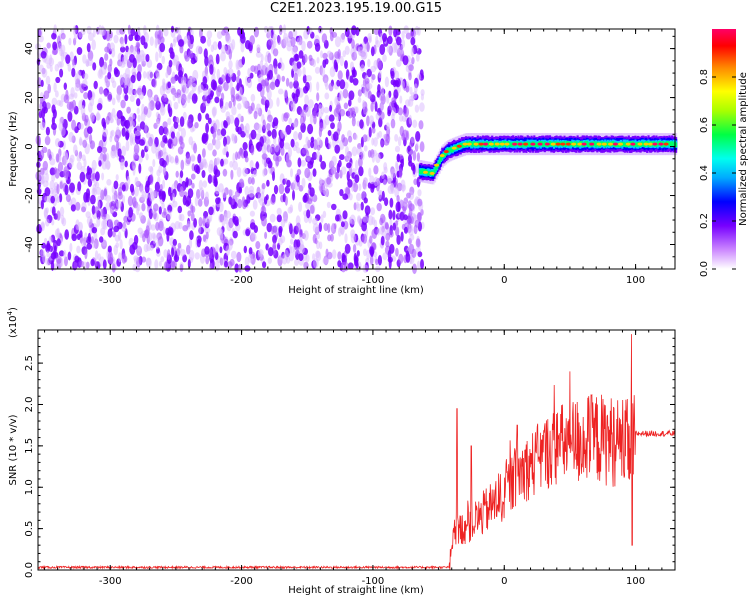 The width and height of the screenshot is (750, 600). I want to click on y-tick-label: 2.5, so click(29, 363).